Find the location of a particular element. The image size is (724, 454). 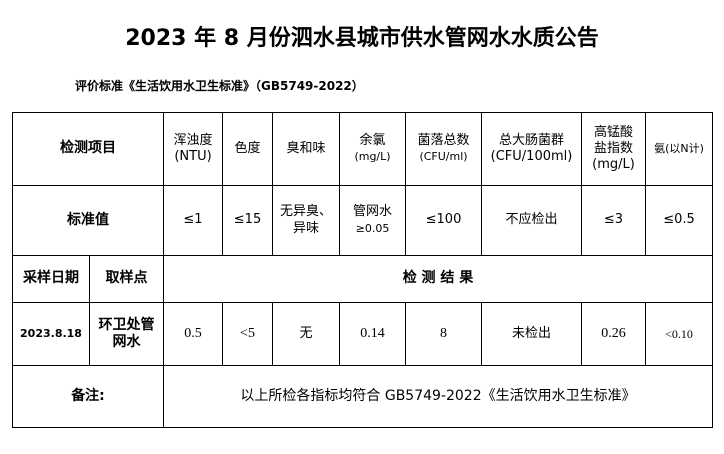

item-header: 检测项目 is located at coordinates (88, 149).